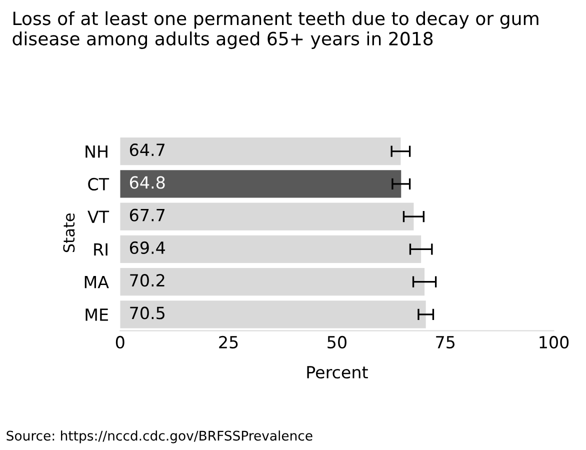 The width and height of the screenshot is (586, 450). What do you see at coordinates (228, 342) in the screenshot?
I see `x-tick-label: 25` at bounding box center [228, 342].